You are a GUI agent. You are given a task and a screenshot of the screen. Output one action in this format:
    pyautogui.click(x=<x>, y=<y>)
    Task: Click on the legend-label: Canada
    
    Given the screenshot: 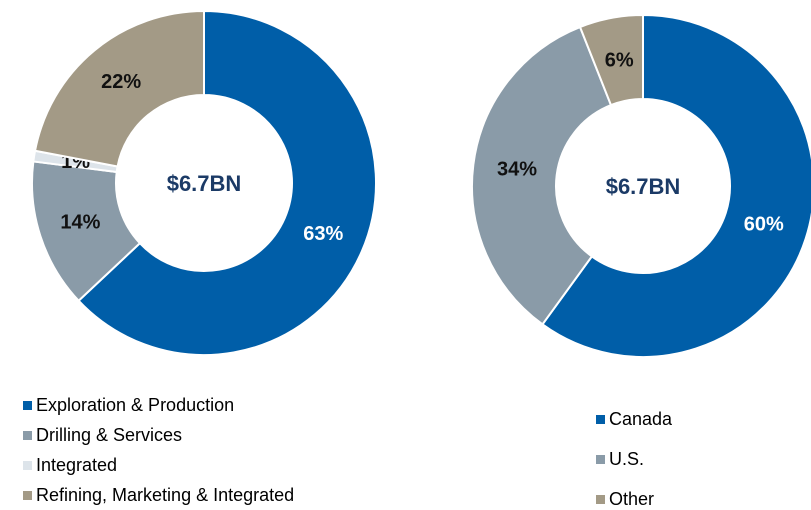 What is the action you would take?
    pyautogui.click(x=641, y=419)
    